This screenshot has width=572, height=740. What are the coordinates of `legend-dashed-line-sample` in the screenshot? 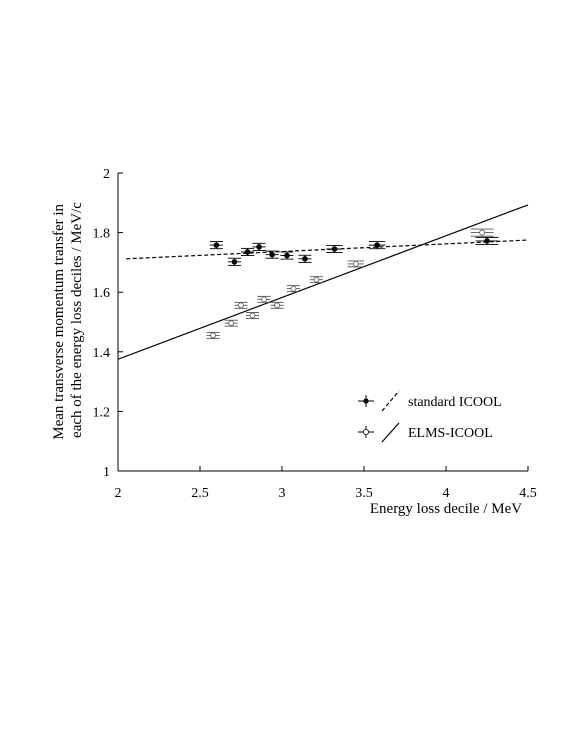 It's located at (390, 401).